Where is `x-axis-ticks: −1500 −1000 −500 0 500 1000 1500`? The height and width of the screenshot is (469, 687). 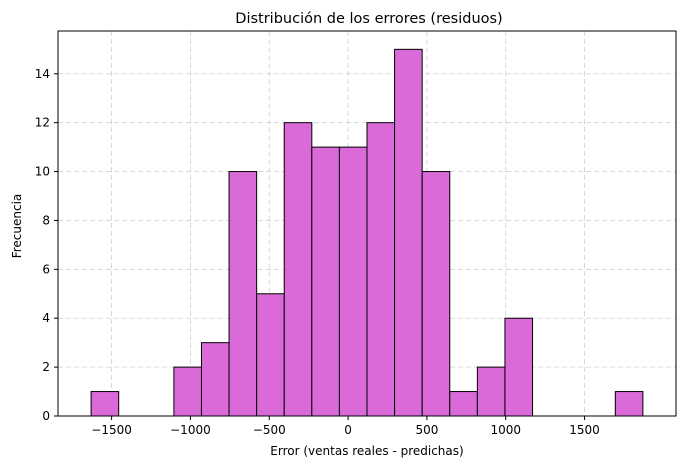
x-axis-ticks: −1500 −1000 −500 0 500 1000 1500 is located at coordinates (345, 426).